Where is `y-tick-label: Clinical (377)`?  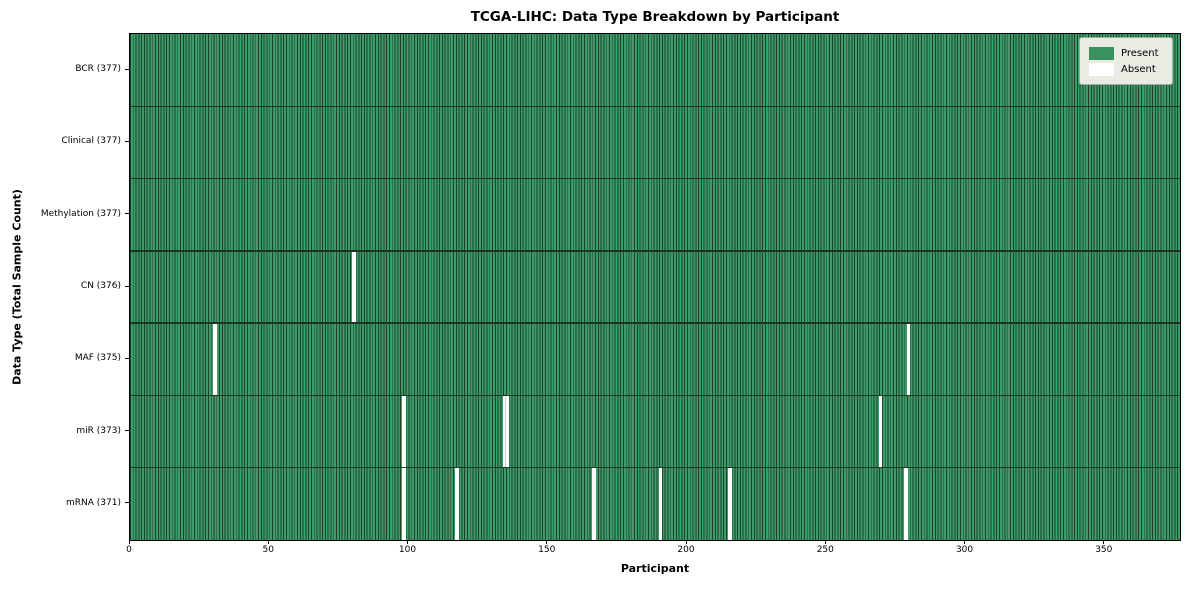
y-tick-label: Clinical (377) is located at coordinates (91, 141).